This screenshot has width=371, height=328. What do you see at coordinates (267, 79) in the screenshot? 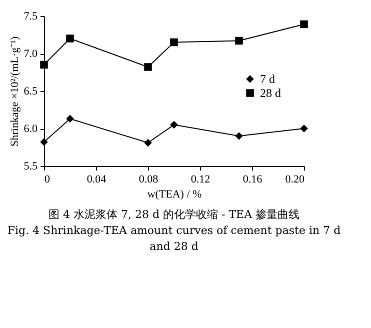
I see `legend-label: 7 d` at bounding box center [267, 79].